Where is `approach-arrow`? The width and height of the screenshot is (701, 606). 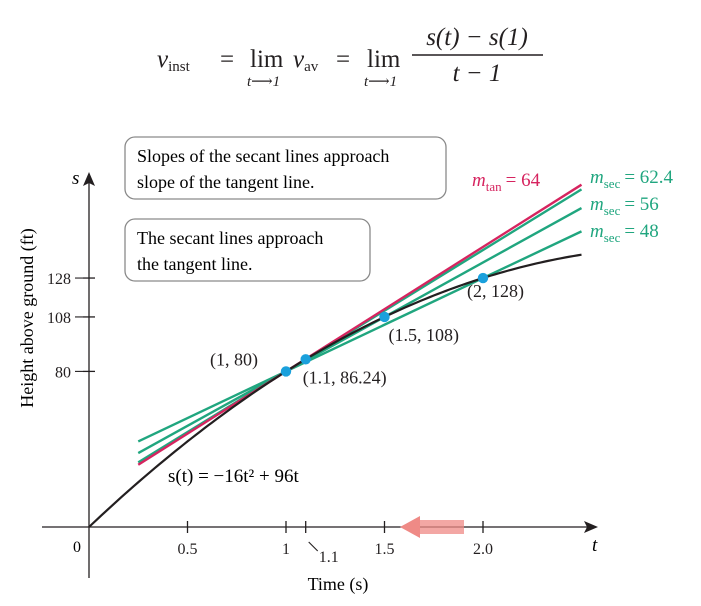 approach-arrow is located at coordinates (432, 527).